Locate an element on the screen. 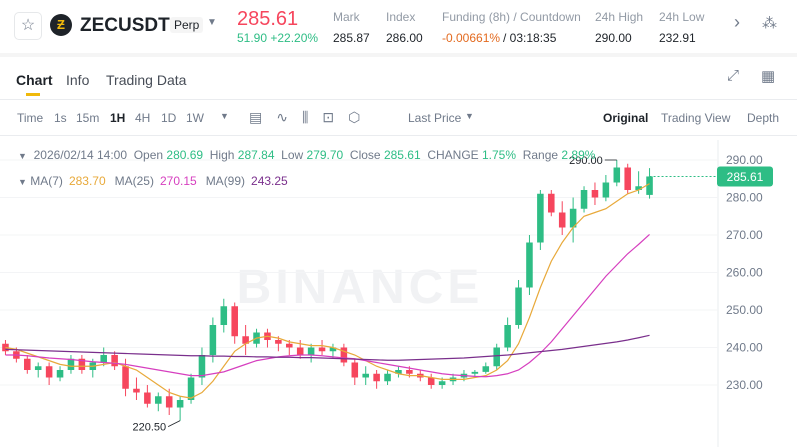 The image size is (797, 447). view: Trading View is located at coordinates (696, 118).